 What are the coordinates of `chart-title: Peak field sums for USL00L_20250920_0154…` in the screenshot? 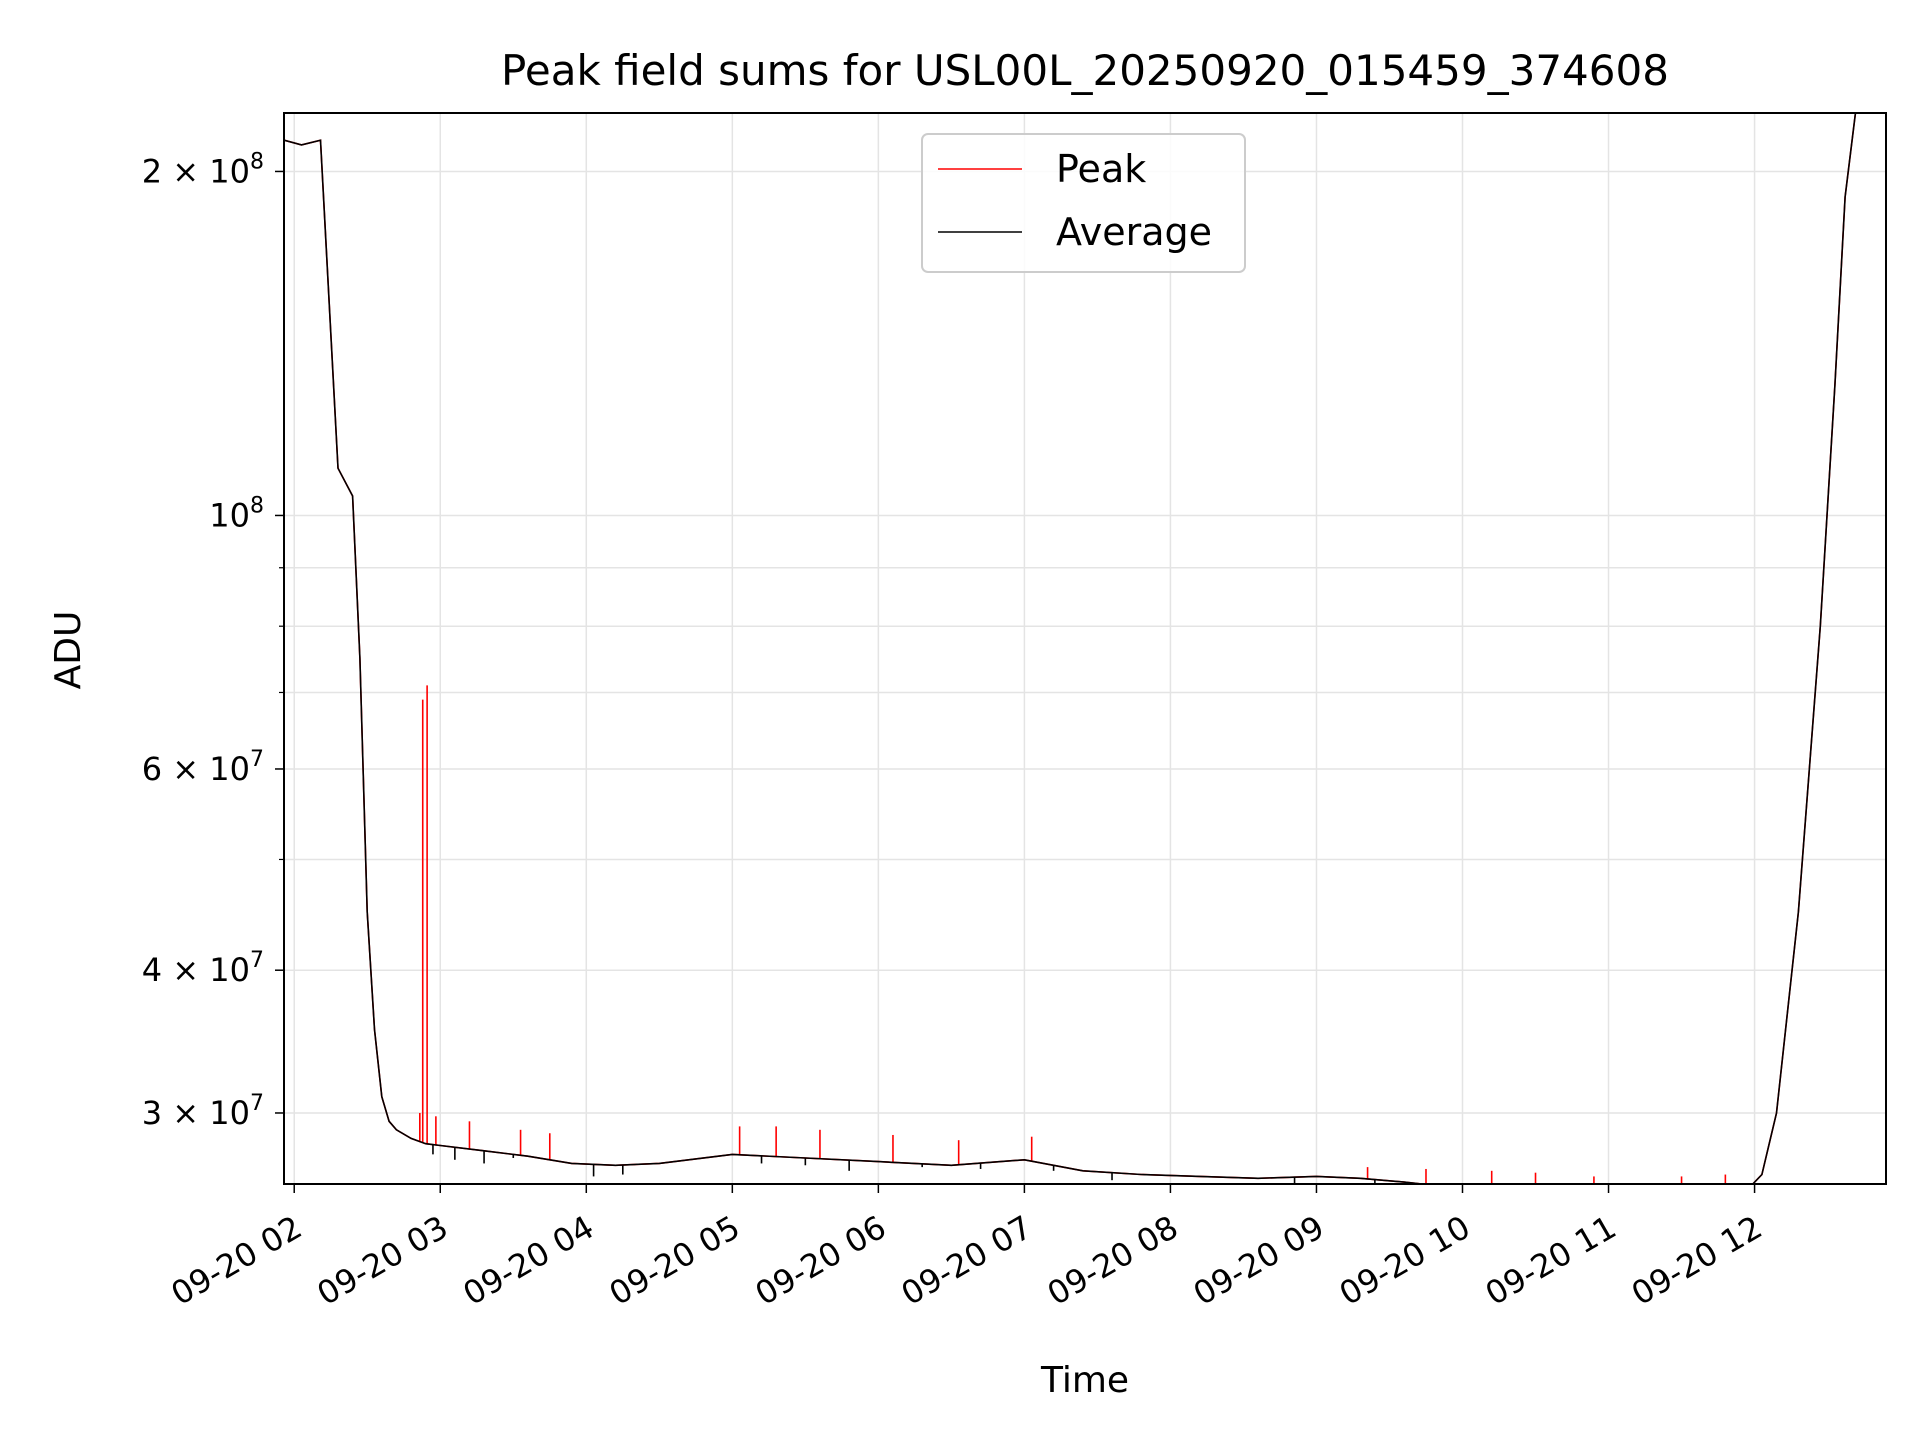 It's located at (1085, 70).